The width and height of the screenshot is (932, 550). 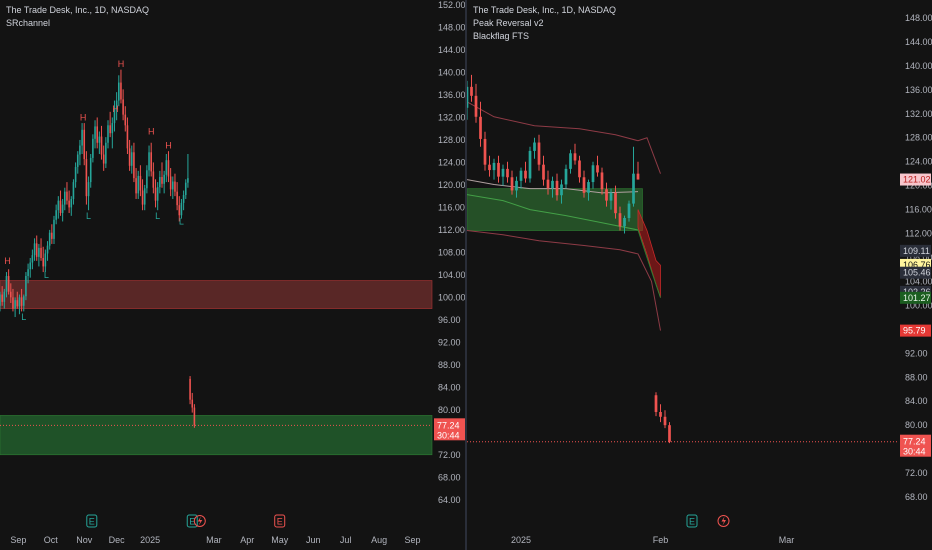 I want to click on earnings-marker-label: E, so click(x=280, y=522).